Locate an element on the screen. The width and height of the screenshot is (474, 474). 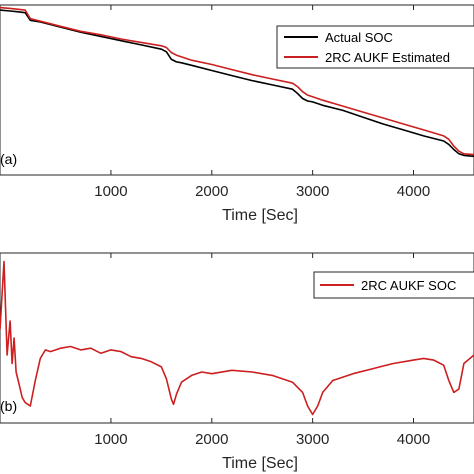
panel-b-x-axis-label: Time [Sec] is located at coordinates (260, 463).